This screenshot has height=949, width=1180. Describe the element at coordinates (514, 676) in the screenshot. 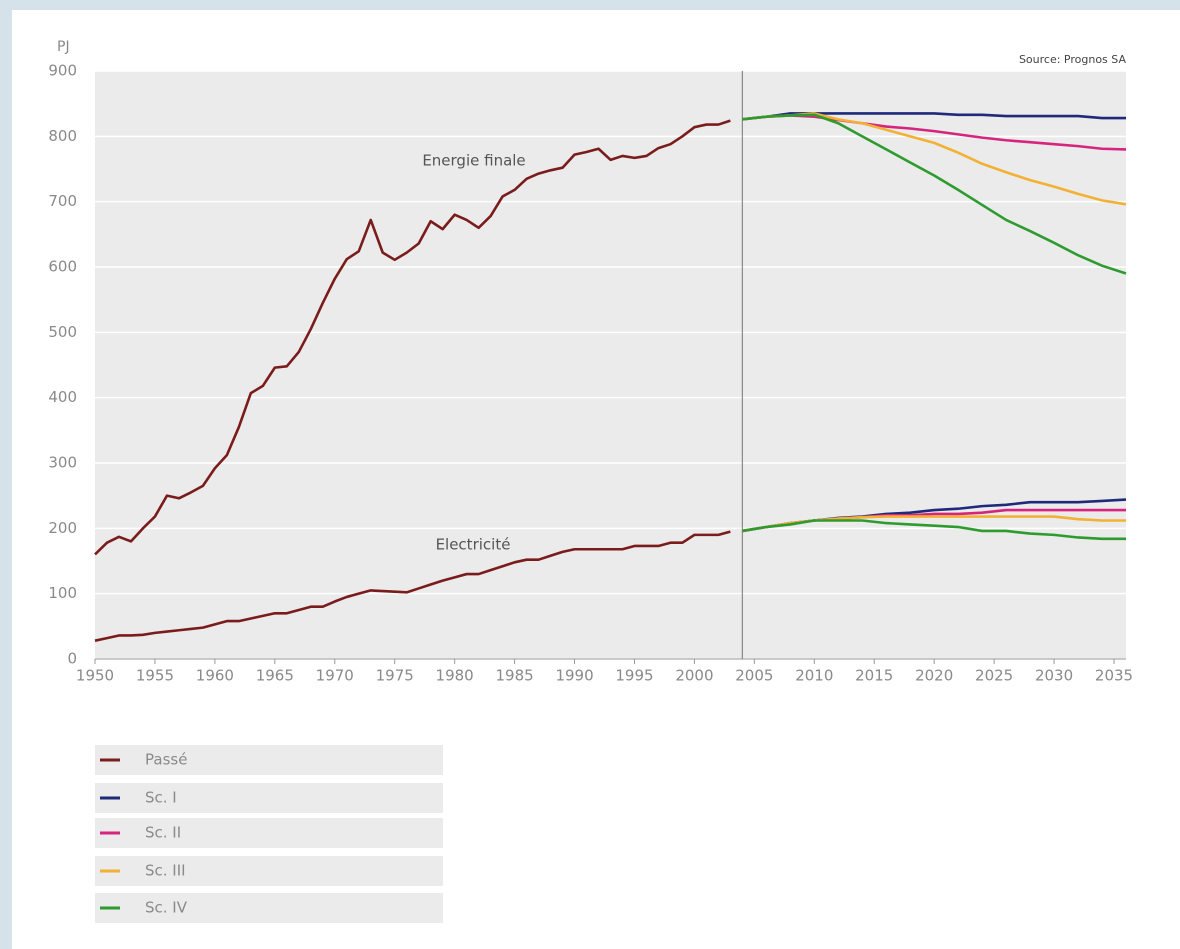

I see `x-tick-label: 1985` at that location.